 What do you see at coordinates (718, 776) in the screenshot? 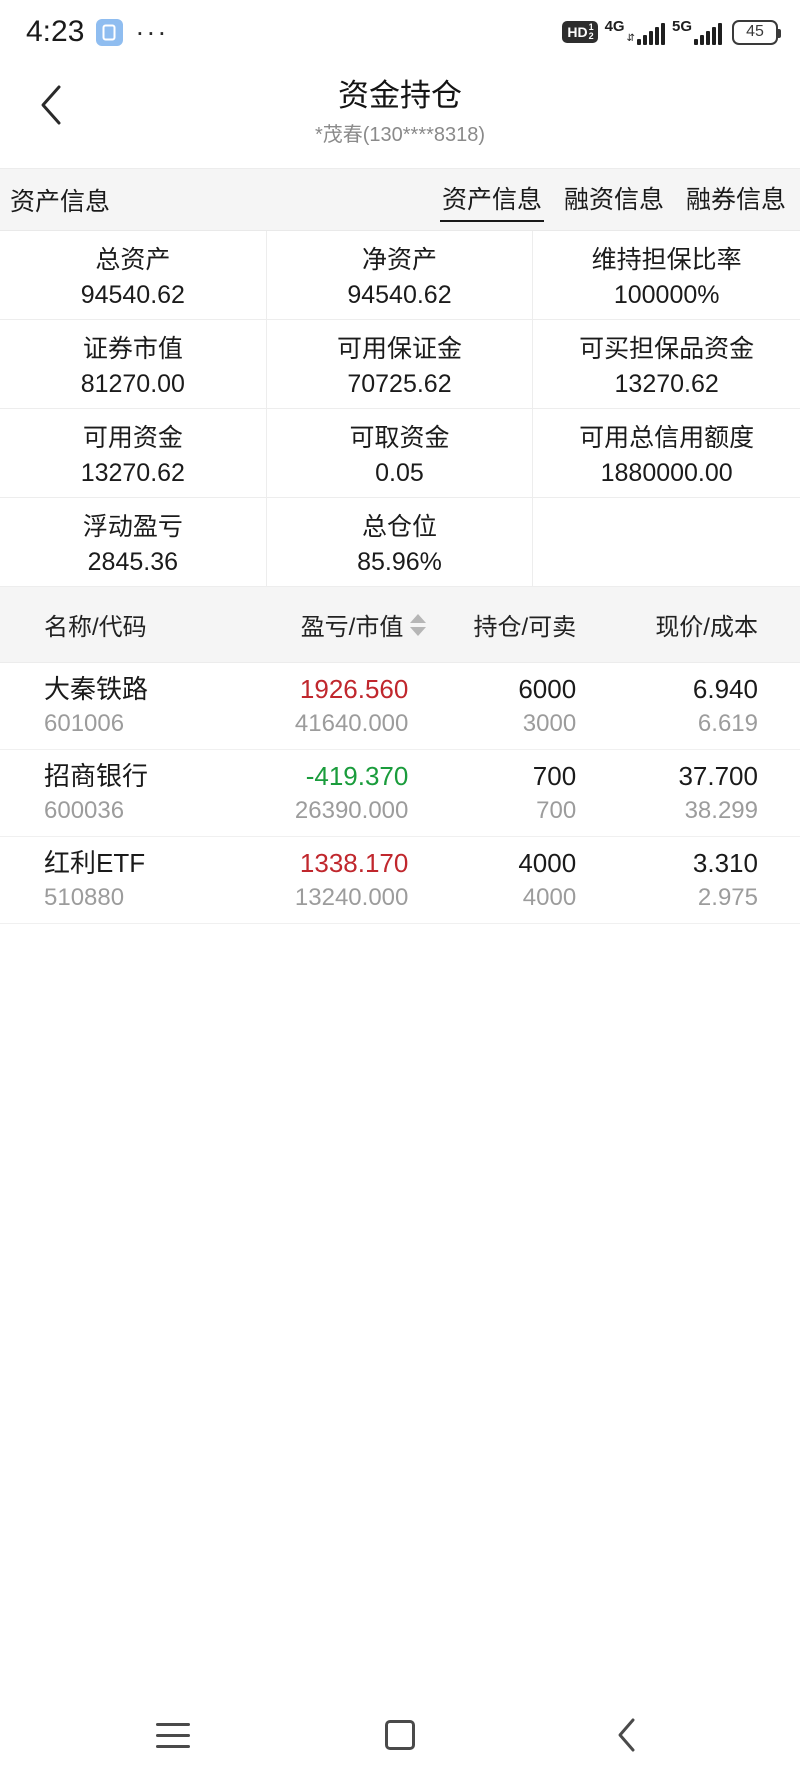
I see `holding-price: 37.700` at bounding box center [718, 776].